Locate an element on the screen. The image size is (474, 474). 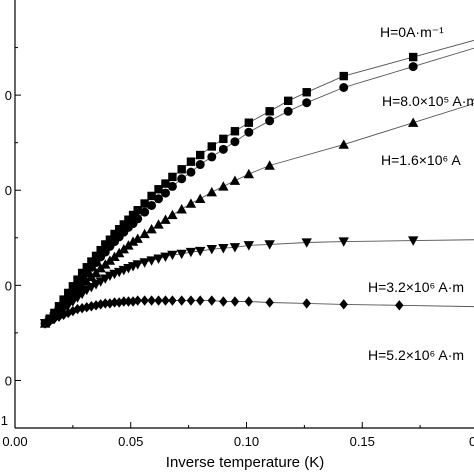
series-label: H=8.0×10⁵ A·m is located at coordinates (428, 101).